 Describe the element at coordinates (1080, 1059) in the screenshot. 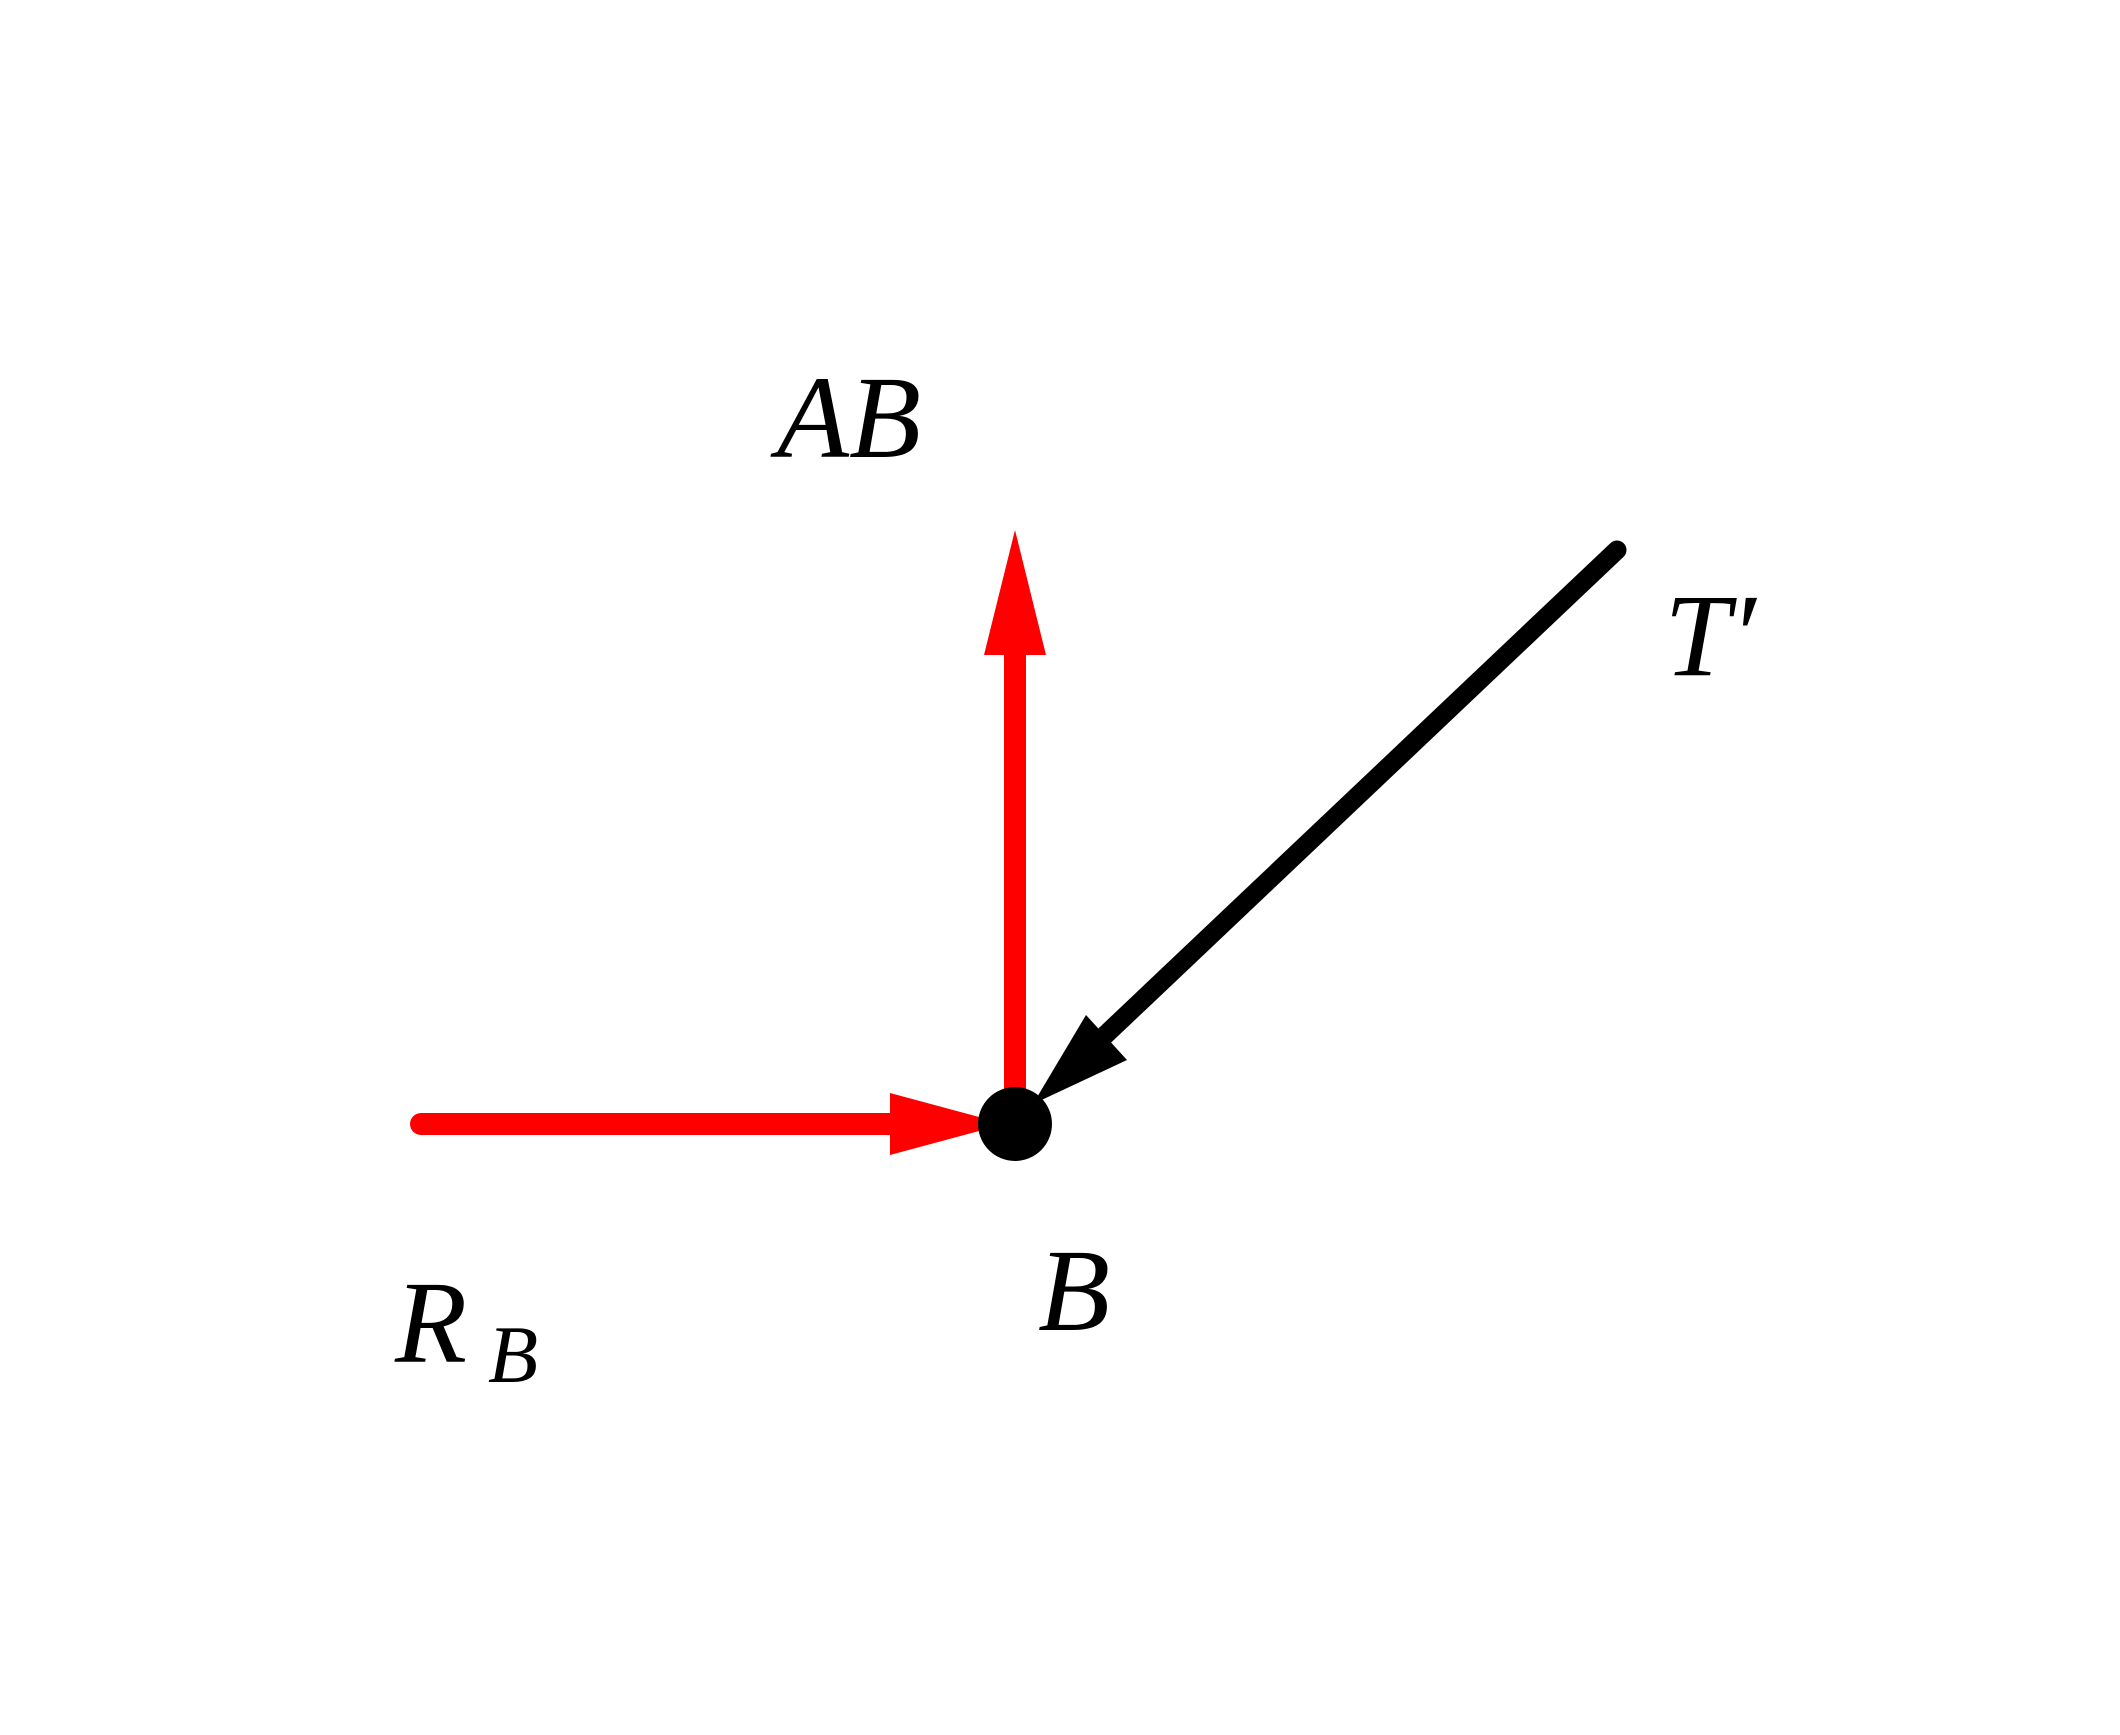

I see `black-arrow-head` at that location.